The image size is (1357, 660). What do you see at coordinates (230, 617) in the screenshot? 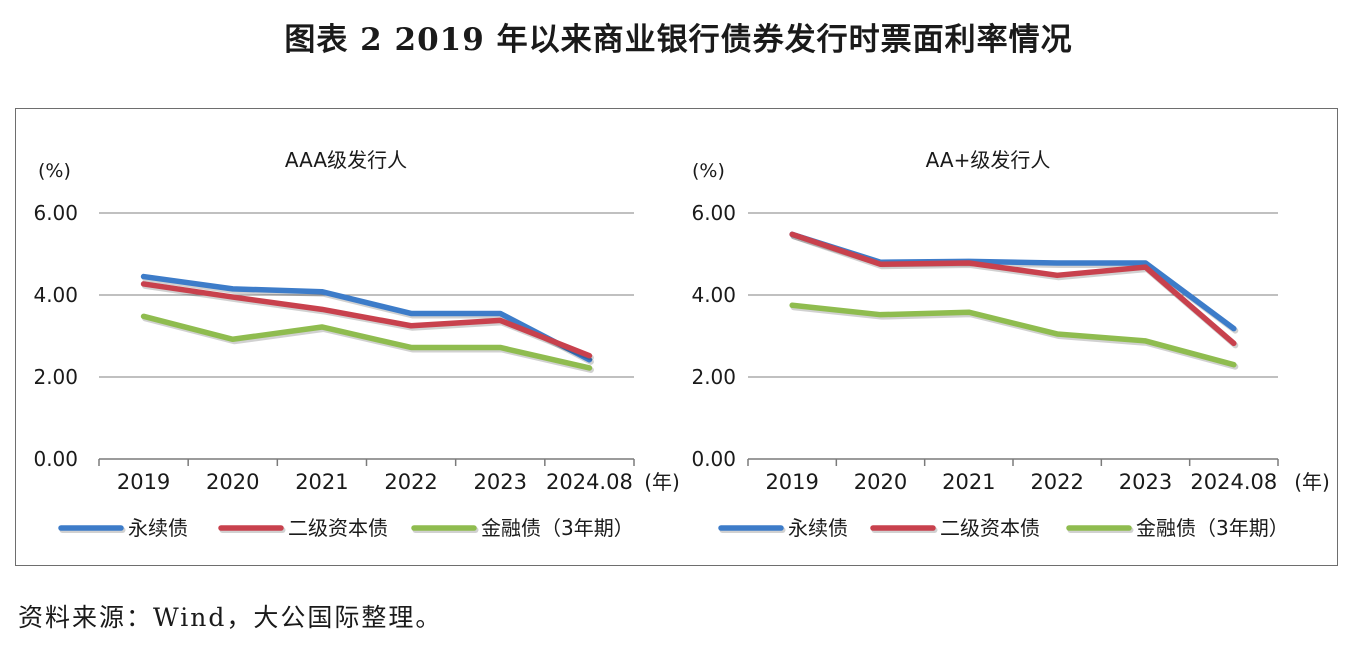
I see `source-note: 资料来源：Wind，大公国际整理。` at bounding box center [230, 617].